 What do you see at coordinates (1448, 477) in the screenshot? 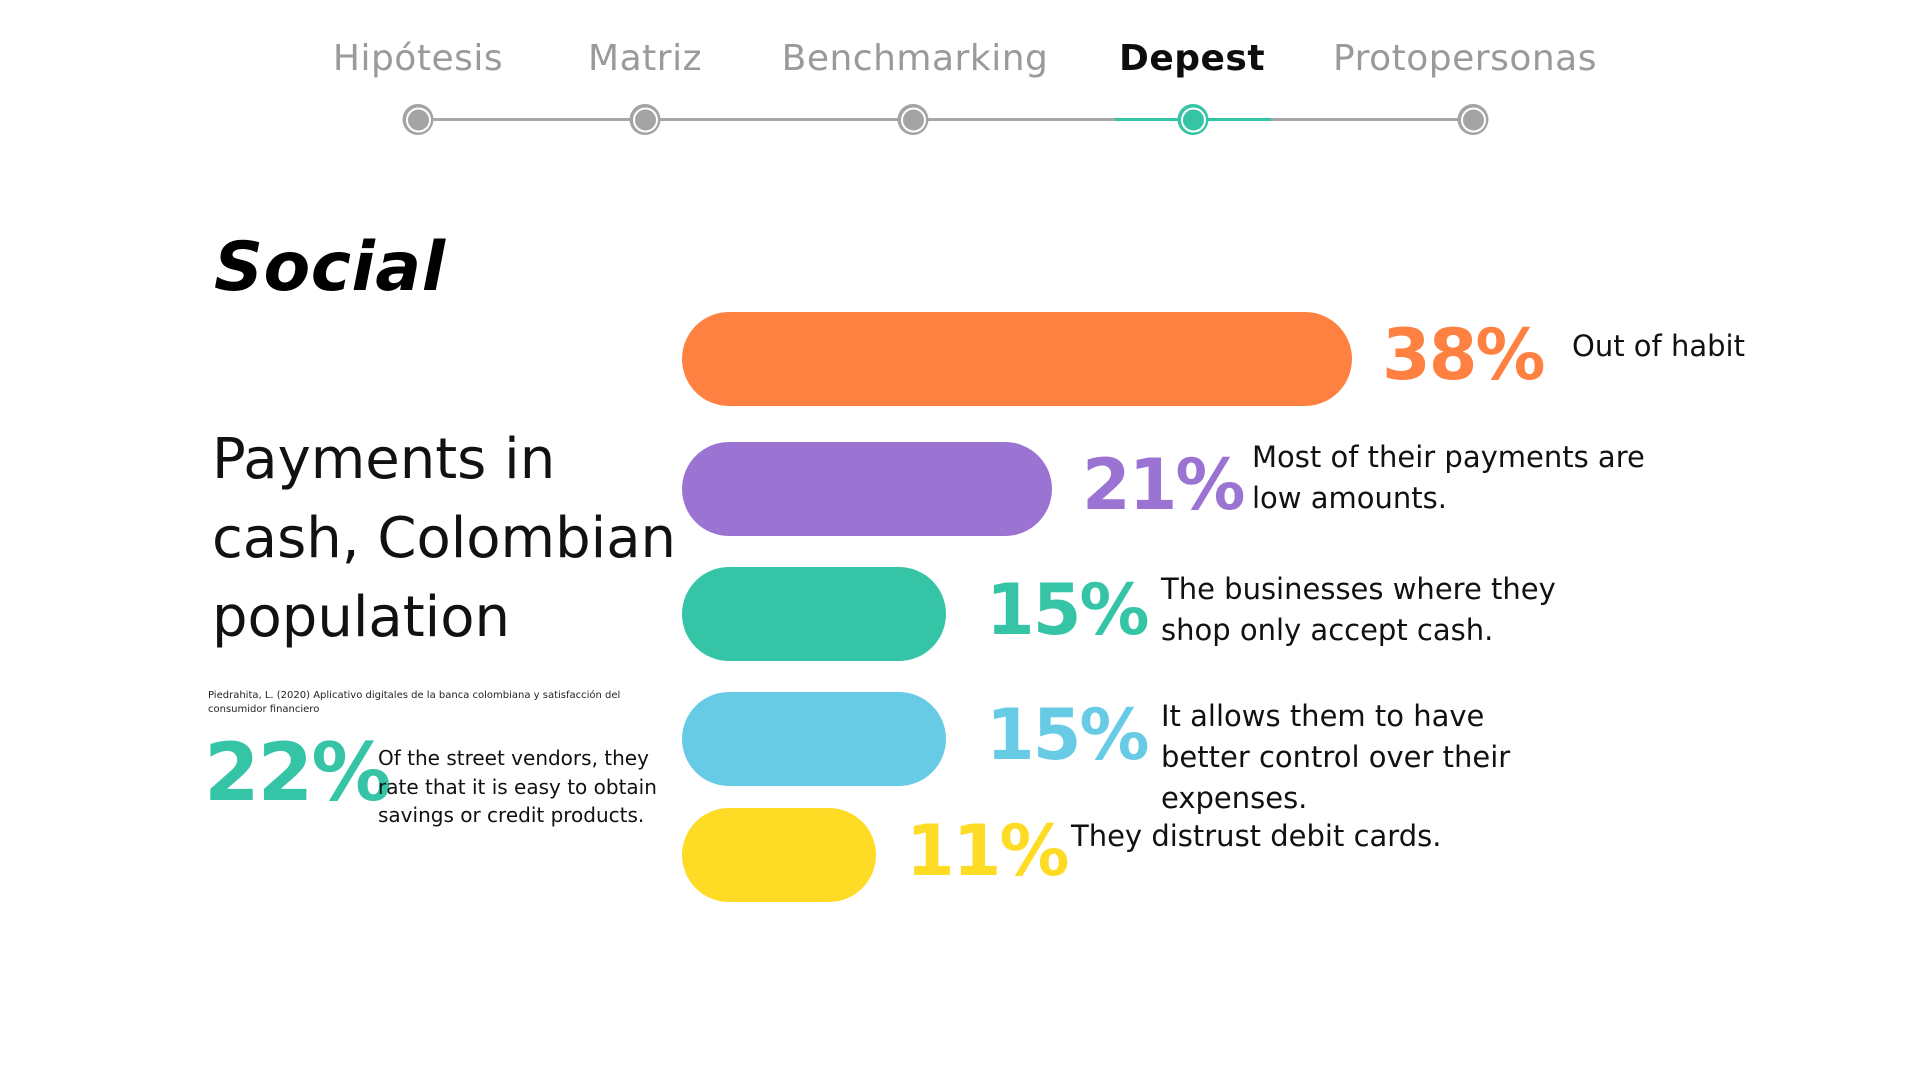
I see `bar-category-label-2: Most of their payments are low amounts.` at bounding box center [1448, 477].